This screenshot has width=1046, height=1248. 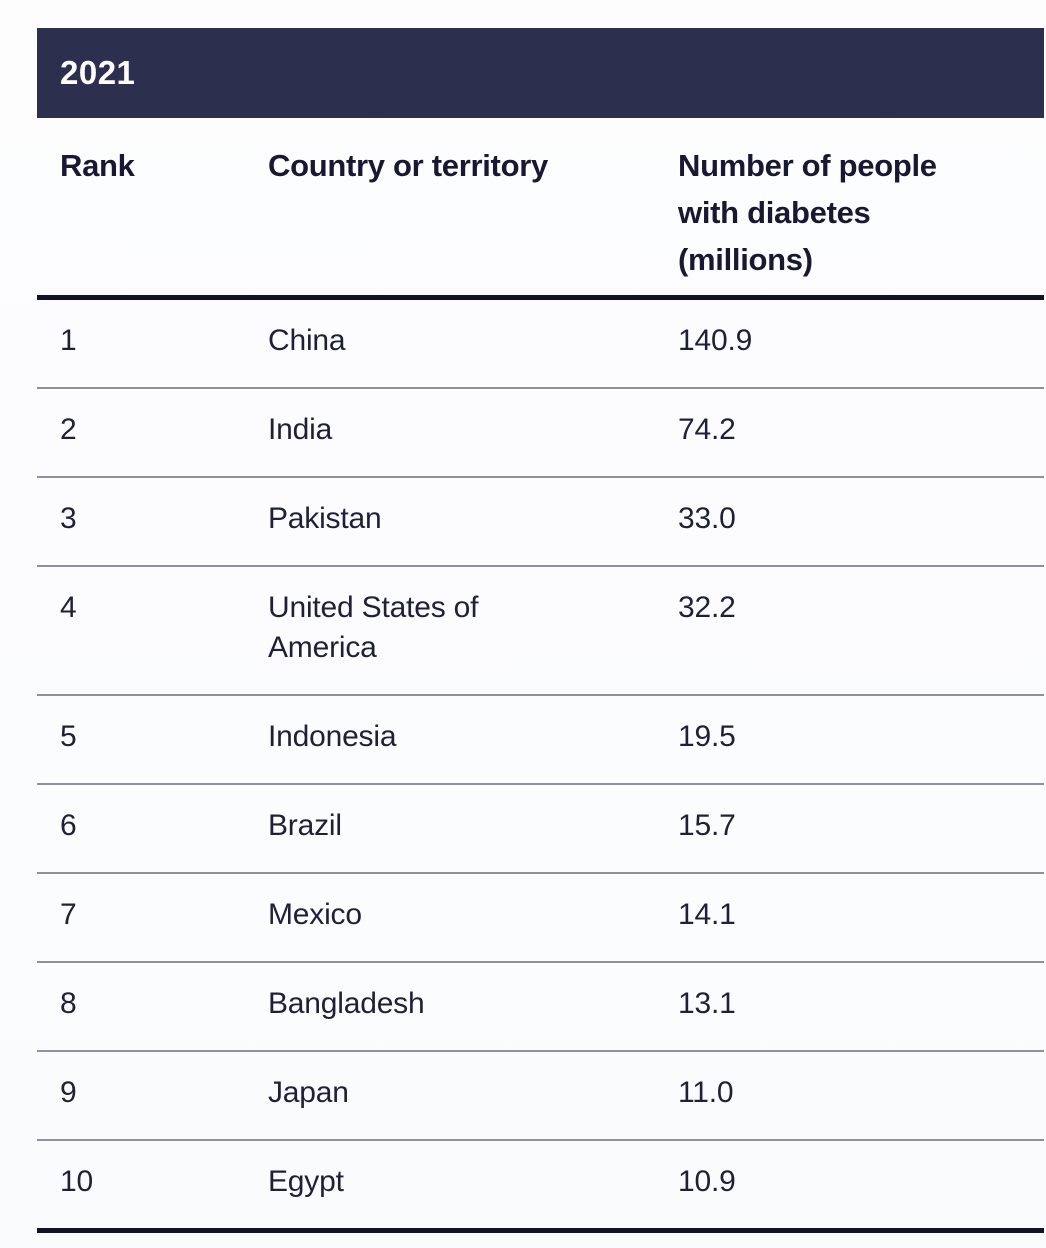 What do you see at coordinates (473, 740) in the screenshot?
I see `cell-country: Indonesia` at bounding box center [473, 740].